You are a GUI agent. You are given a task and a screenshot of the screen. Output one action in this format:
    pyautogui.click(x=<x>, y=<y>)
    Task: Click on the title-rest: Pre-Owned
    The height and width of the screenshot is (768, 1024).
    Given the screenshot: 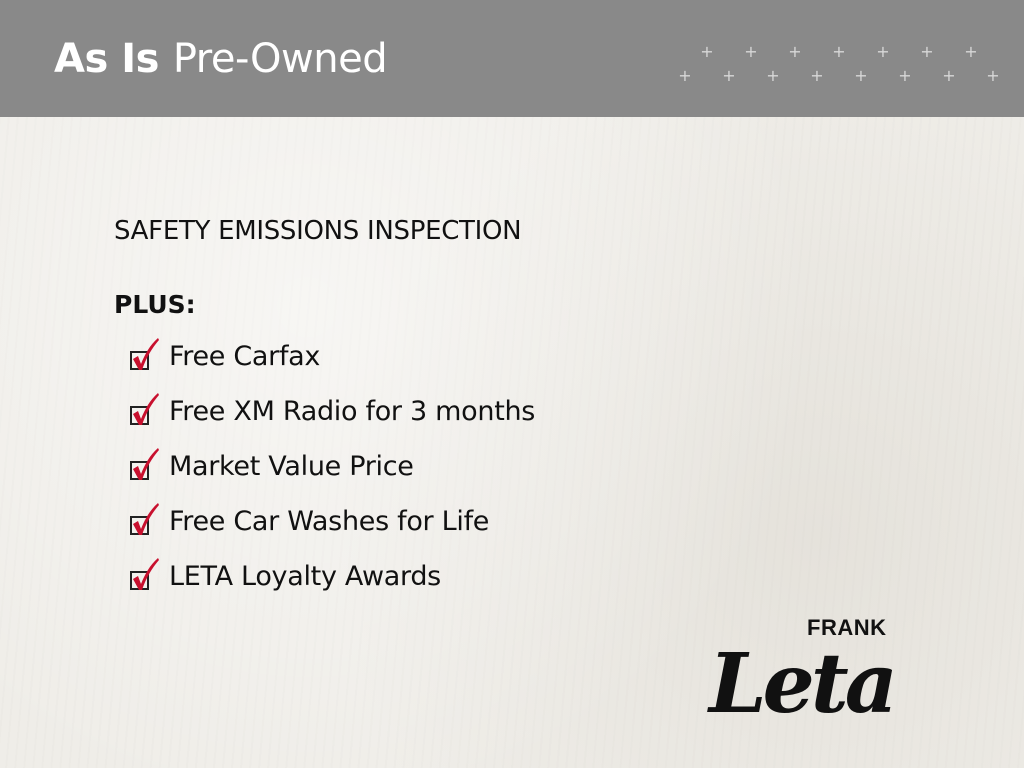 What is the action you would take?
    pyautogui.click(x=280, y=59)
    